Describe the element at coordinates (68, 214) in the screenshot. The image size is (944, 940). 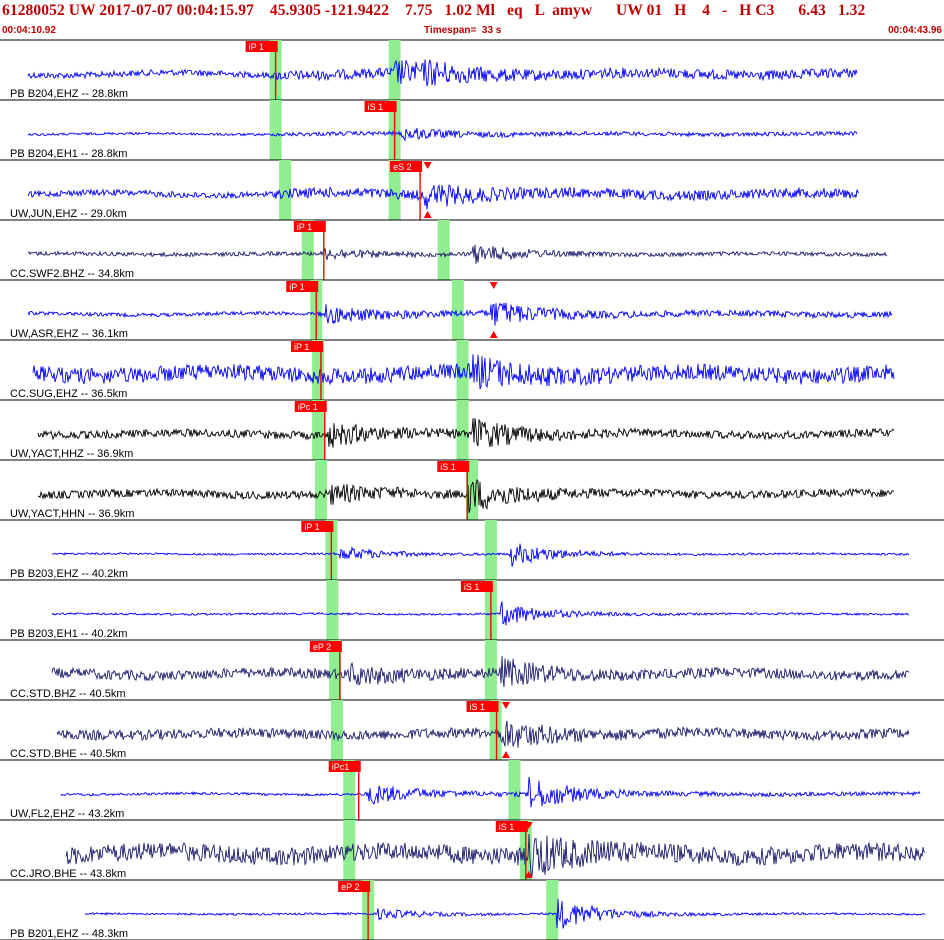
I see `channel-label: UW,JUN,EHZ -- 29.0km` at that location.